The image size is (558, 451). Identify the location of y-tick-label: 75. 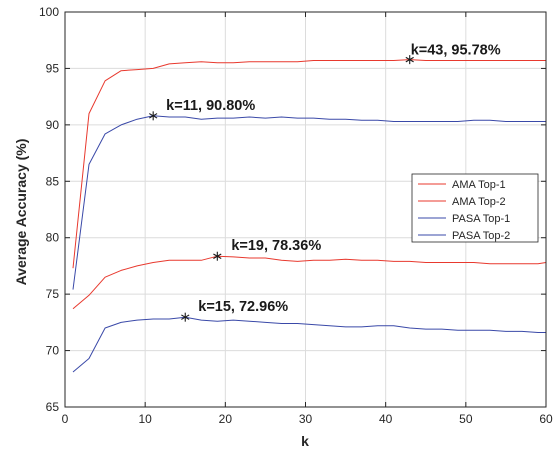
(53, 294).